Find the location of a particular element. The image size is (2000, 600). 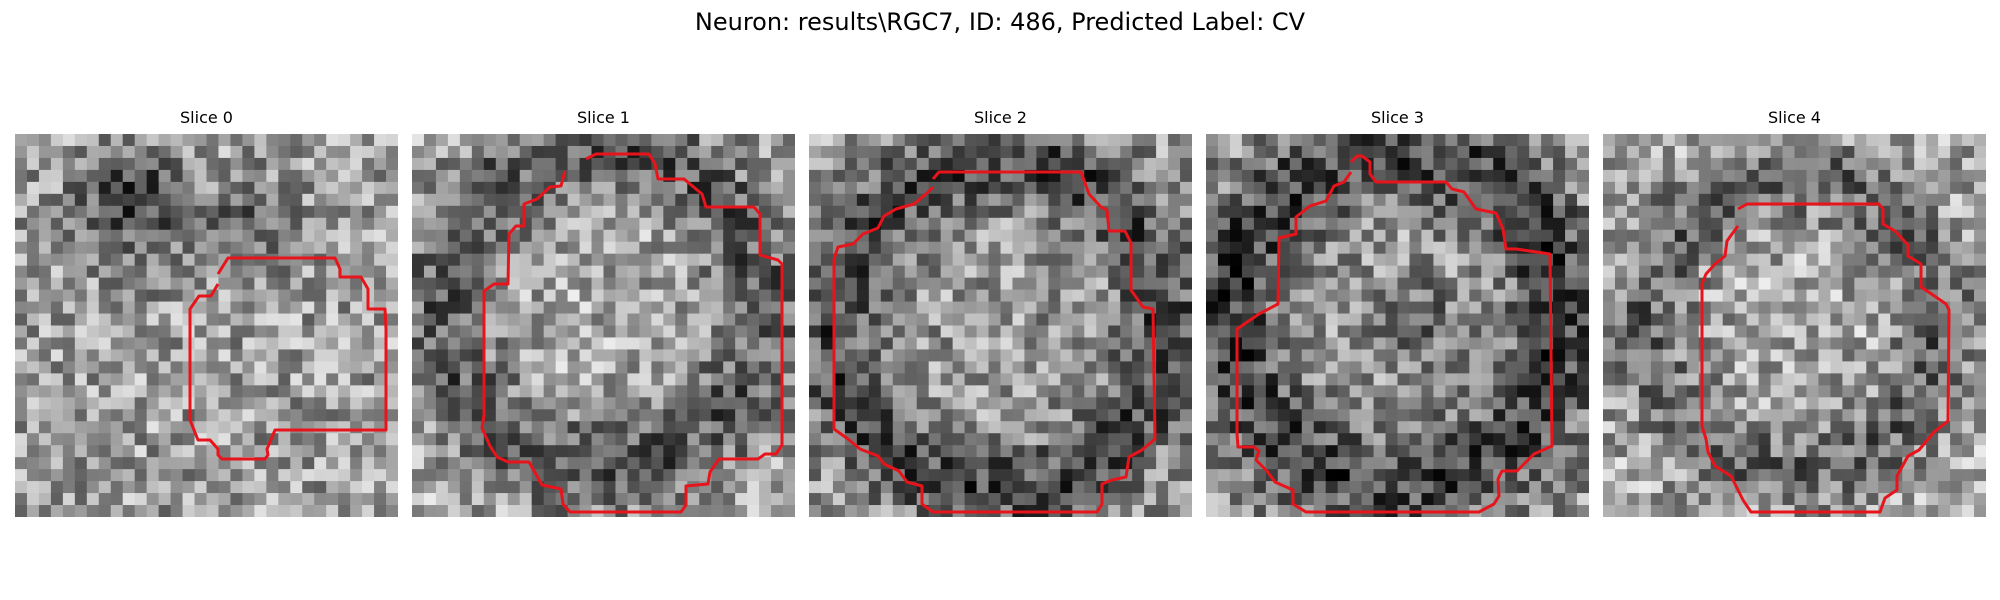

slice-panel-0: Slice 0 is located at coordinates (206, 312).